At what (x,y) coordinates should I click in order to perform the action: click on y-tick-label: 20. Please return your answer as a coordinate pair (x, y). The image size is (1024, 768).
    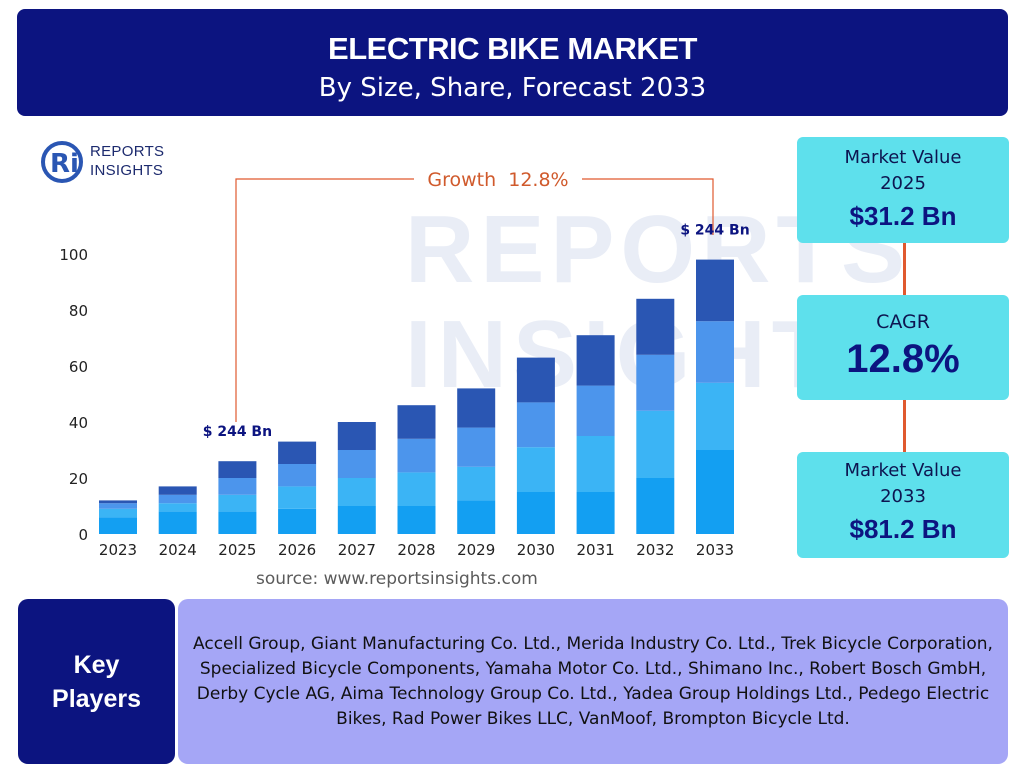
    Looking at the image, I should click on (78, 479).